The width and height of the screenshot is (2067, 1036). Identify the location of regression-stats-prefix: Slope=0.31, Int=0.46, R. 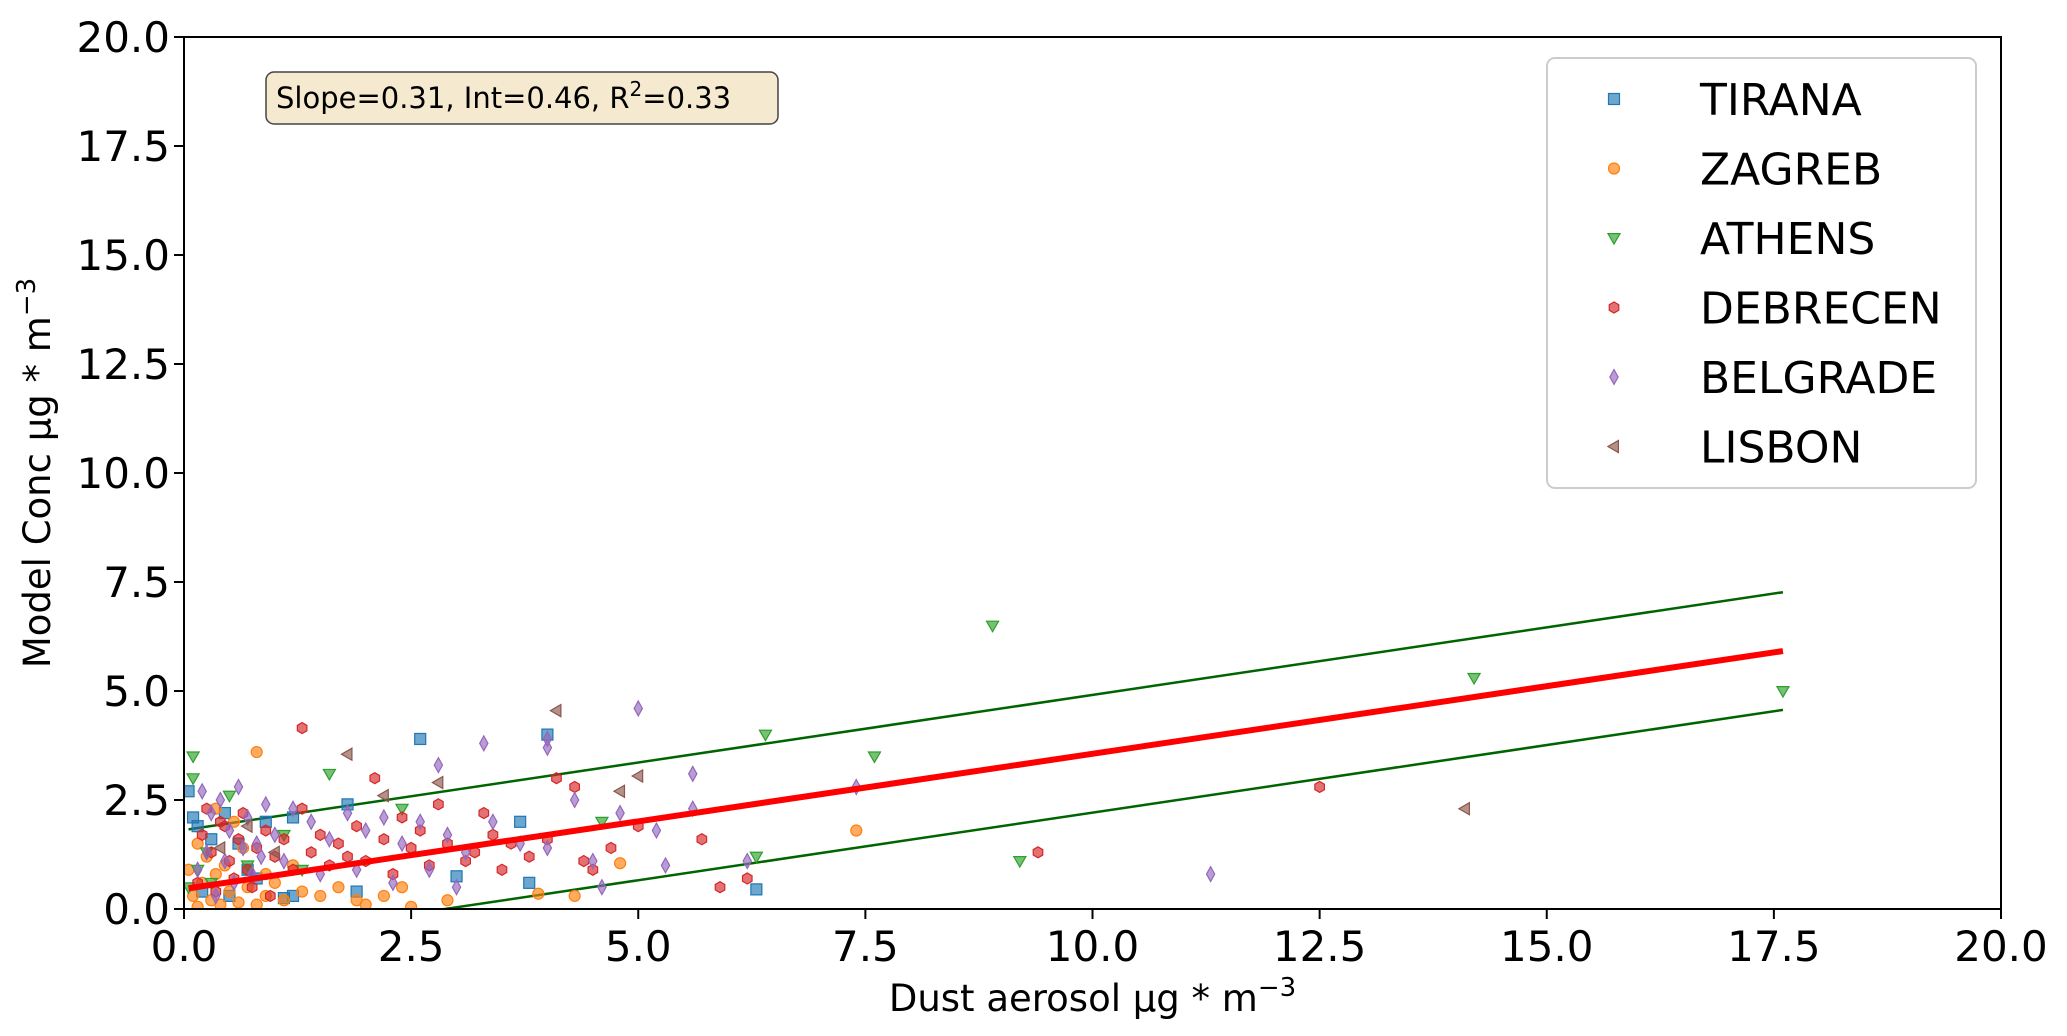
(453, 98).